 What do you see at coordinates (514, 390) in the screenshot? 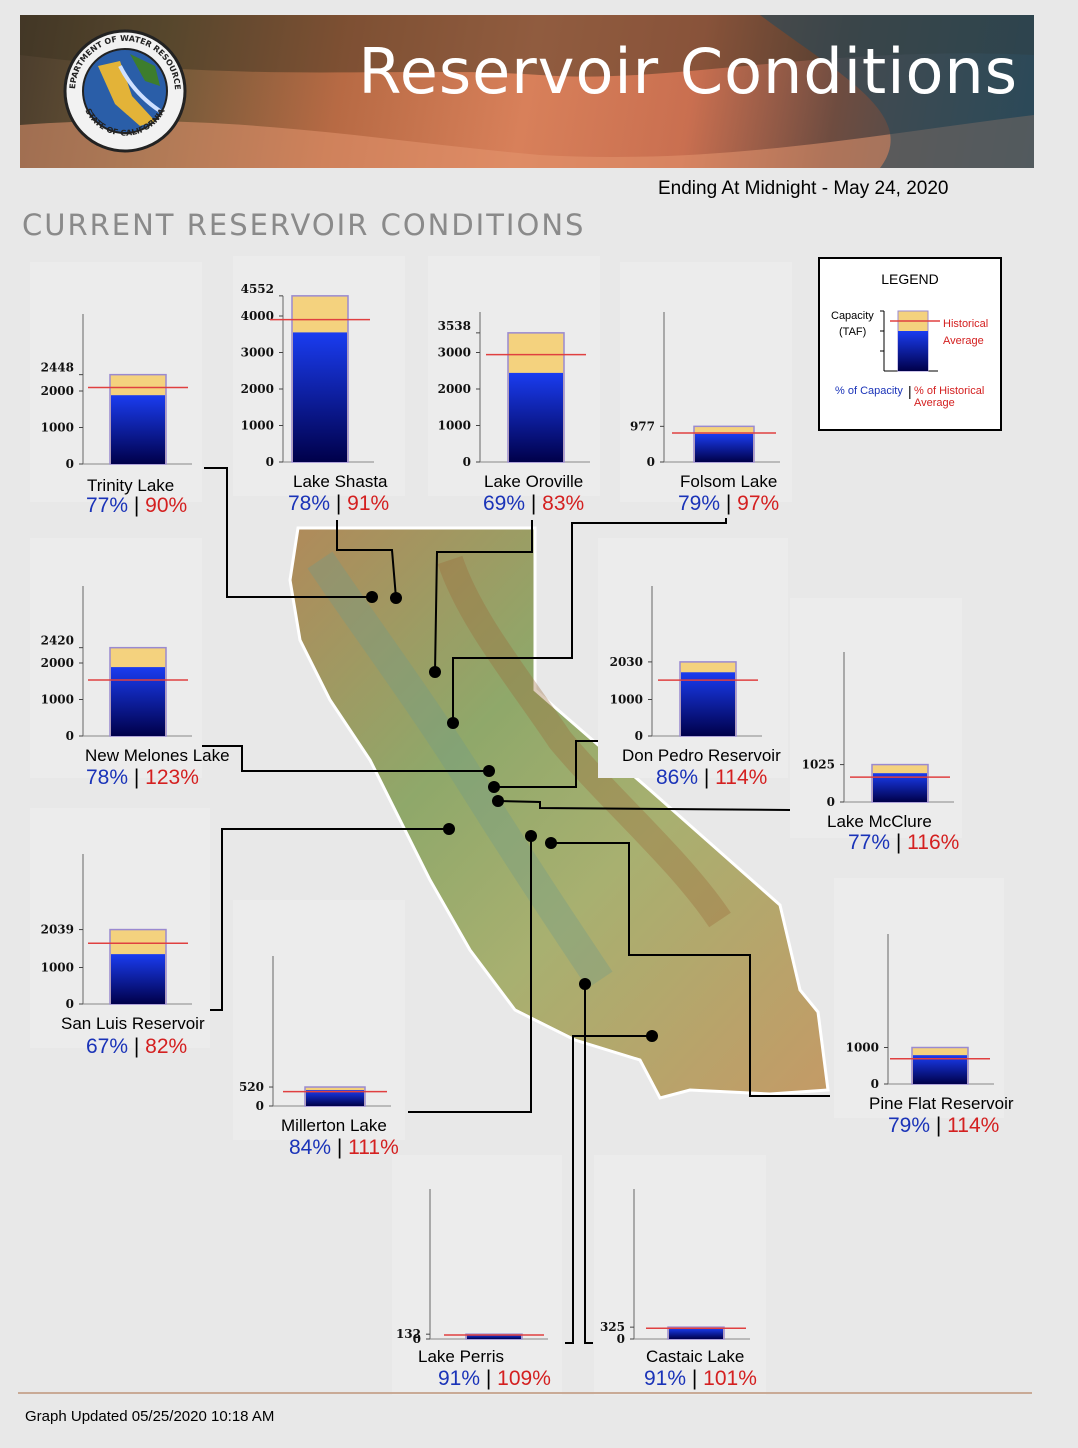
I see `reservoir-chart: 0 1000 2000 3000 3538` at bounding box center [514, 390].